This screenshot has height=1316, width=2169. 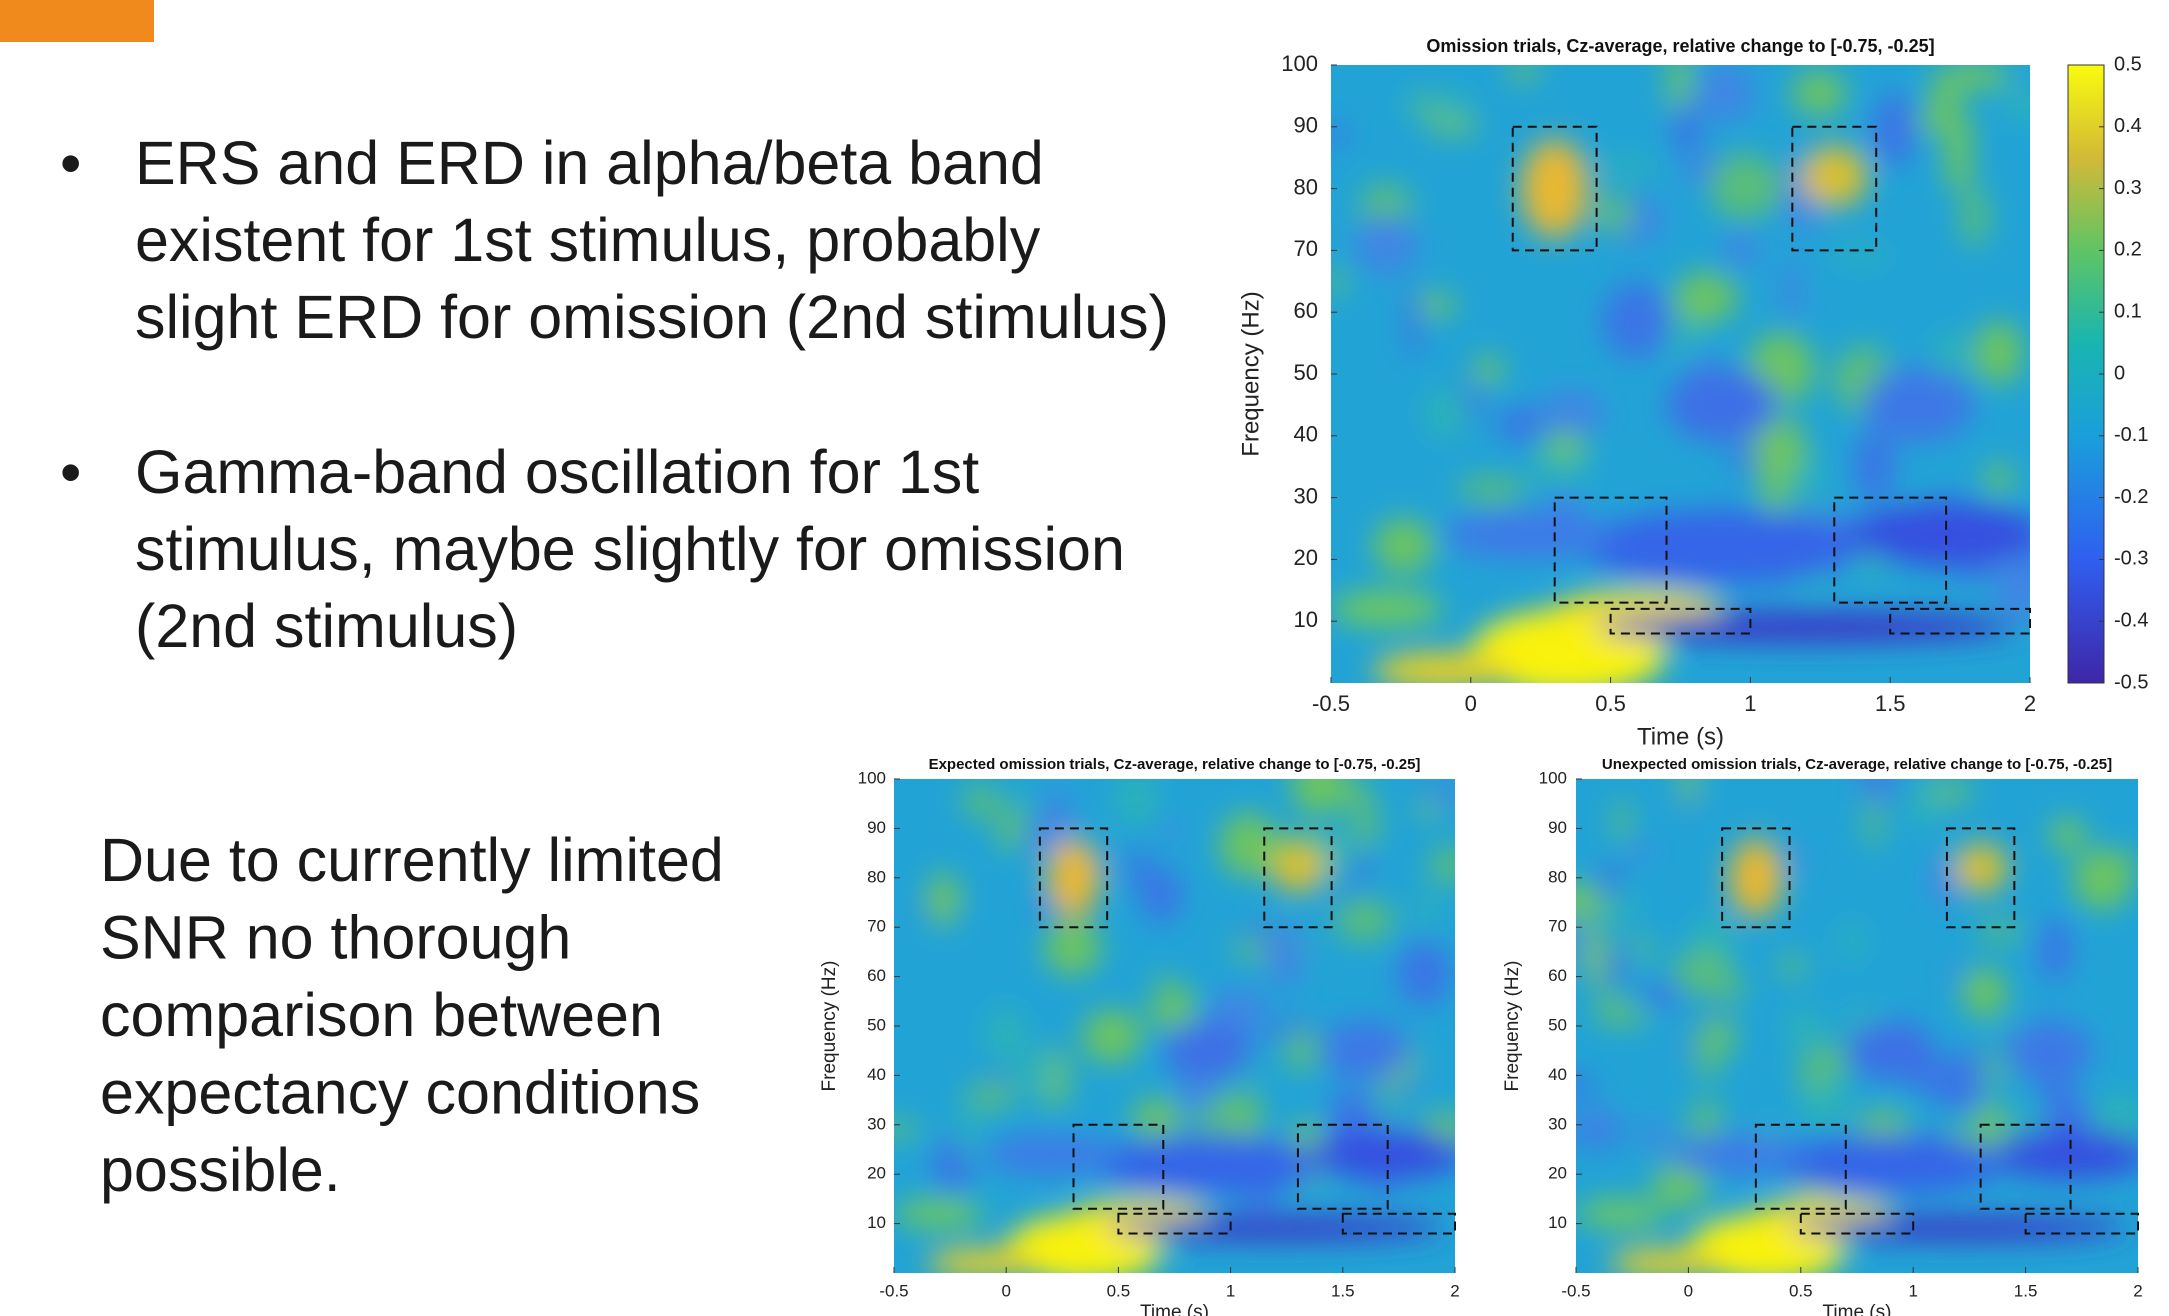 What do you see at coordinates (1454, 1290) in the screenshot?
I see `x-tick-label: 2` at bounding box center [1454, 1290].